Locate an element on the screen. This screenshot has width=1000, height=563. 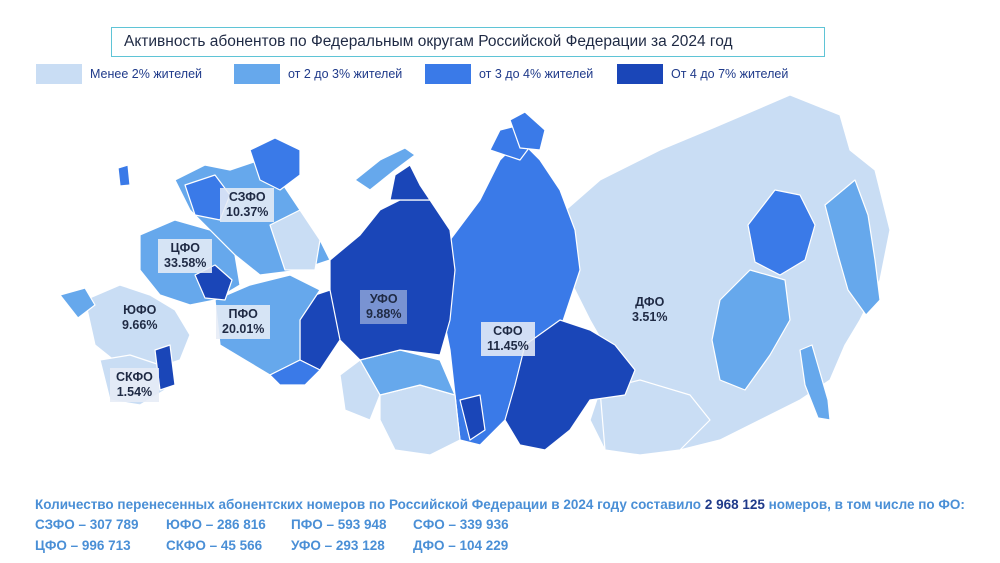
count-yufo: ЮФО – 286 816 is located at coordinates (216, 524).